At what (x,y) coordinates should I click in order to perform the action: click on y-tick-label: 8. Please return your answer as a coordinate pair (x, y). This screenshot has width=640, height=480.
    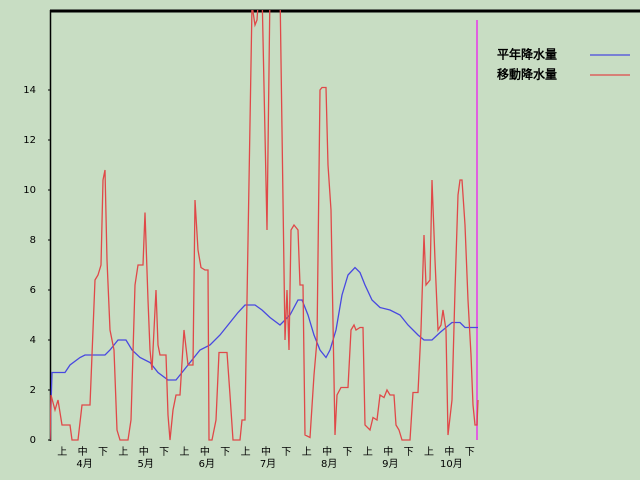
    Looking at the image, I should click on (33, 240).